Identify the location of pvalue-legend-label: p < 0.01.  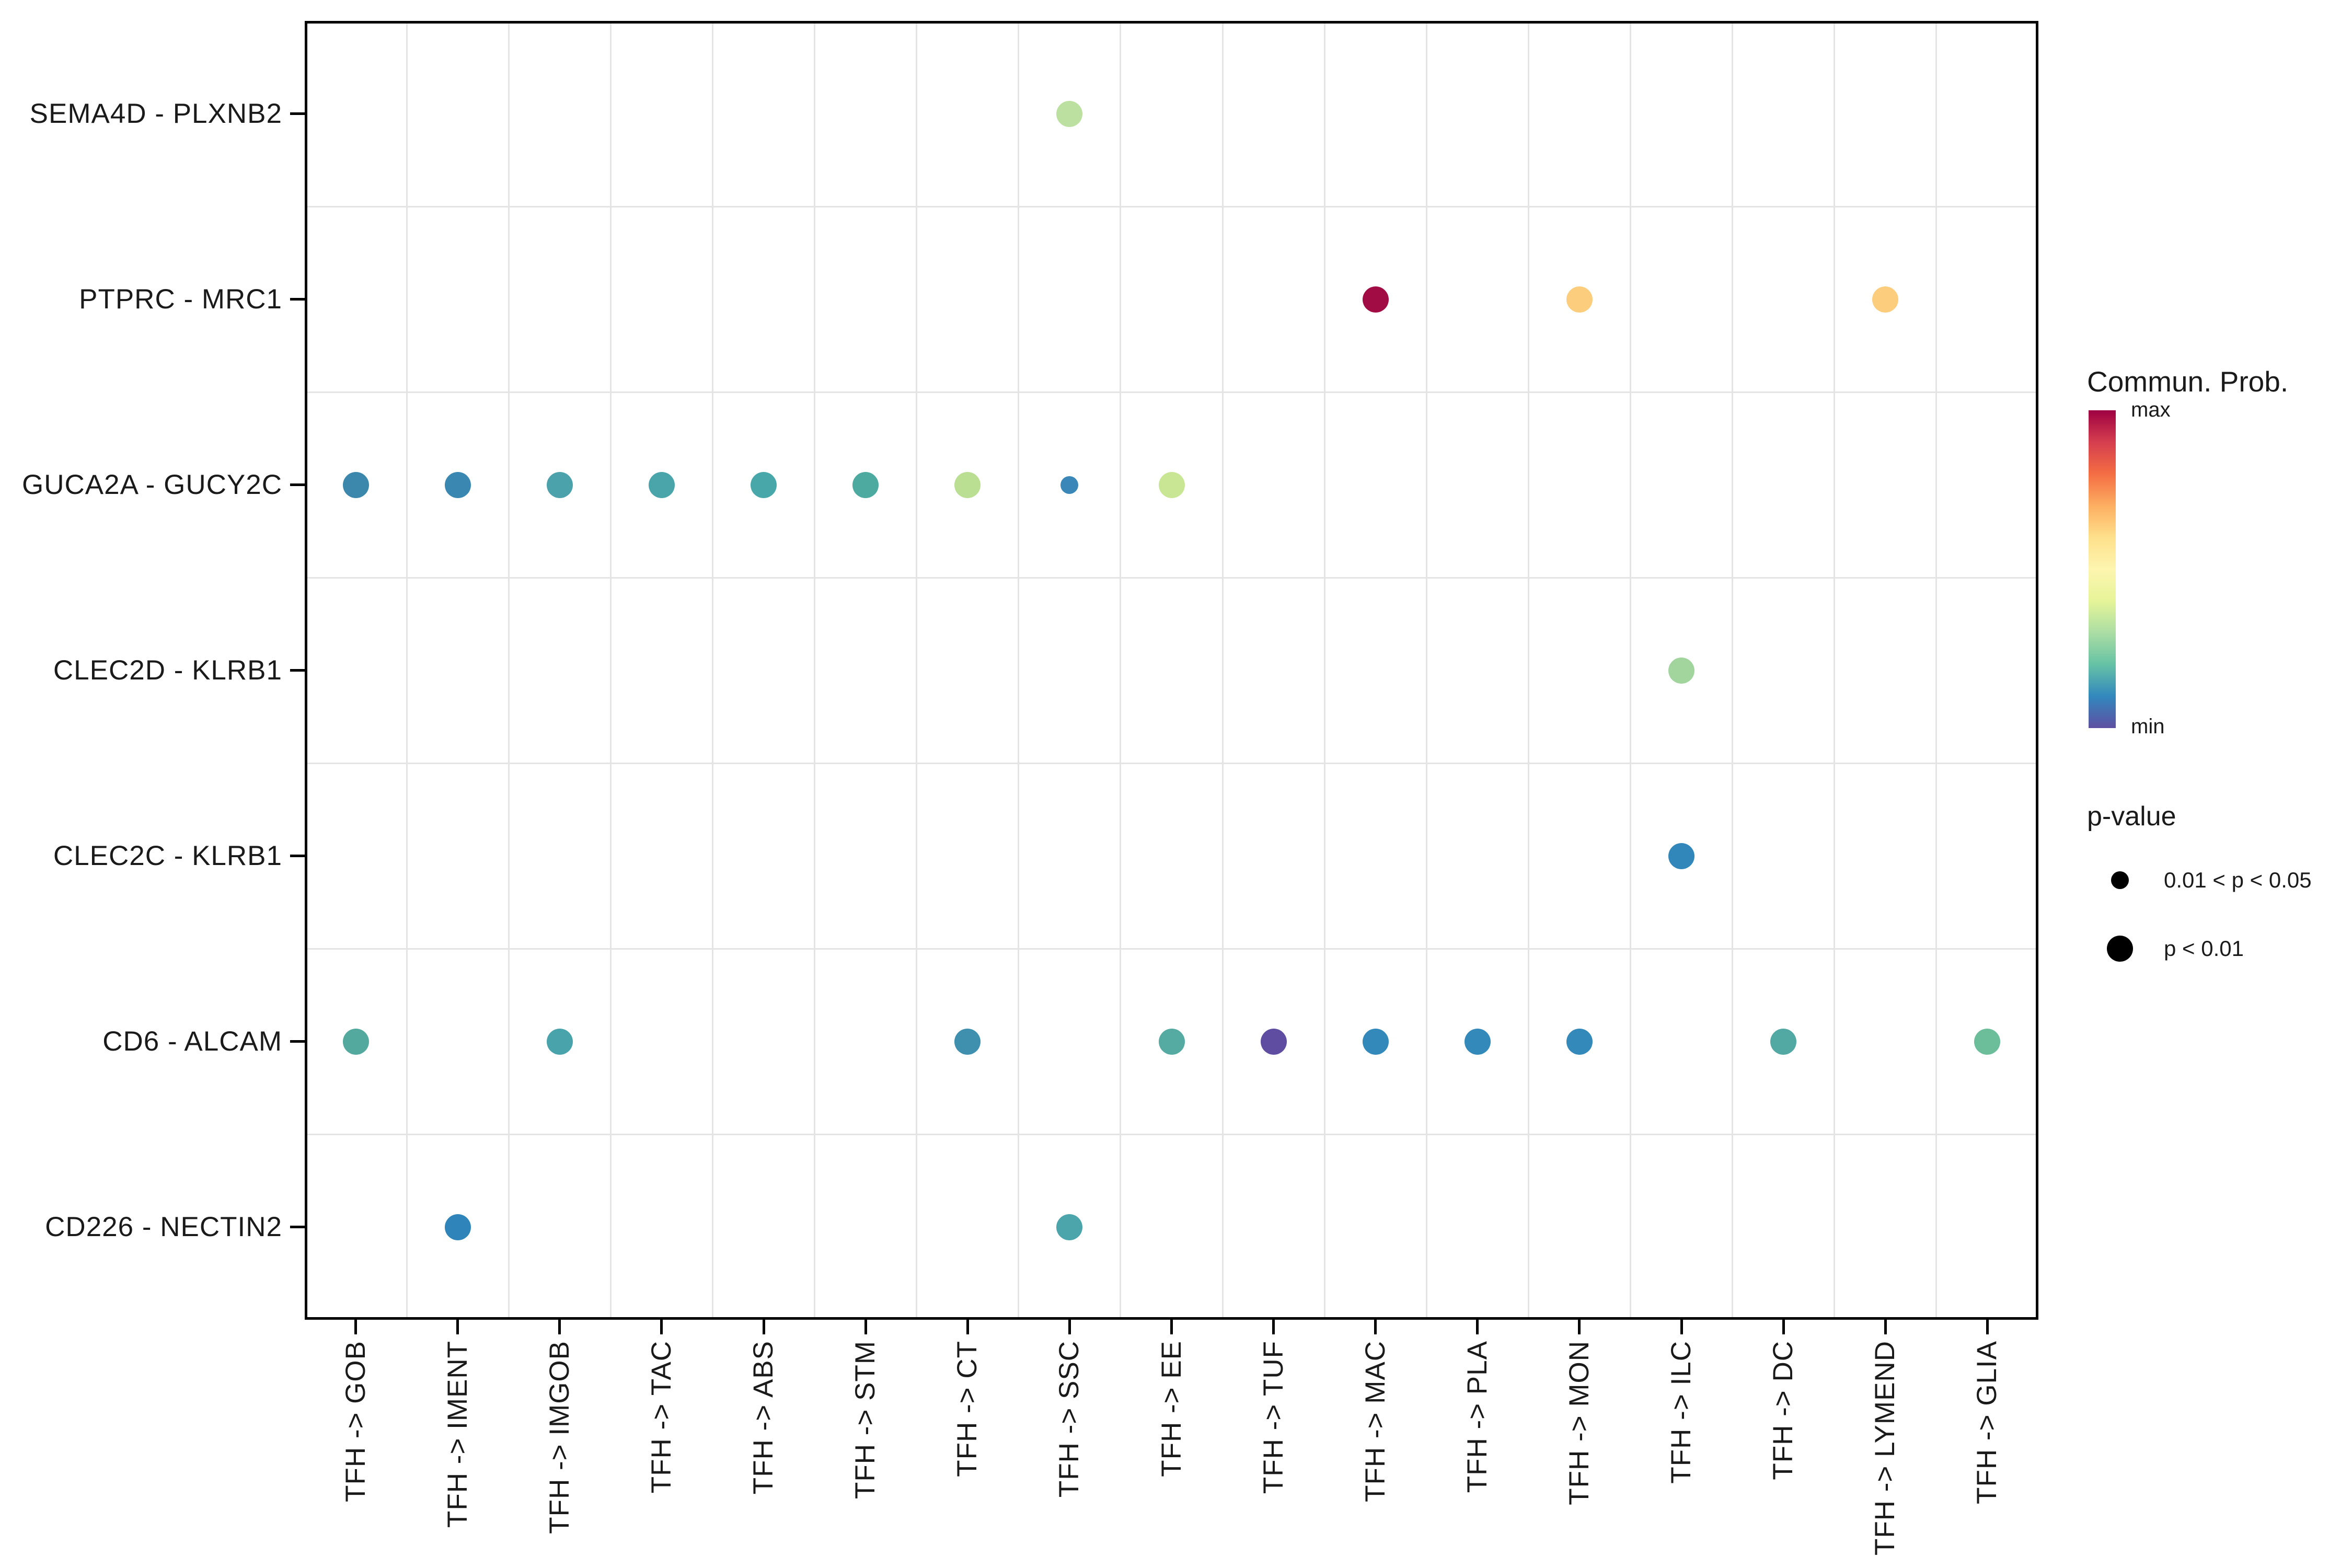
(2204, 948).